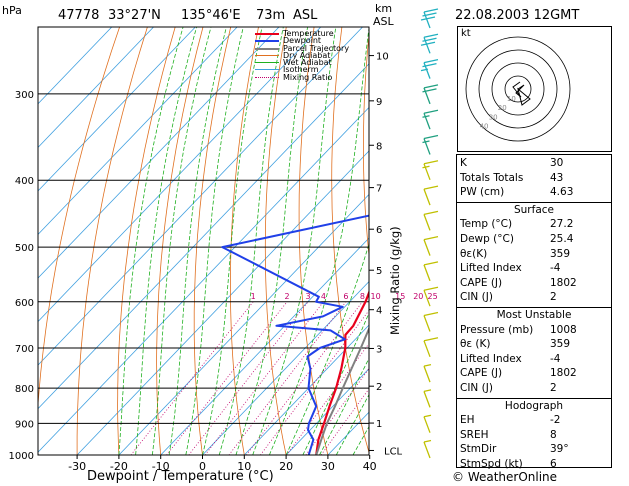 This screenshot has height=486, width=629. I want to click on legend-item: Isotherm, so click(301, 70).